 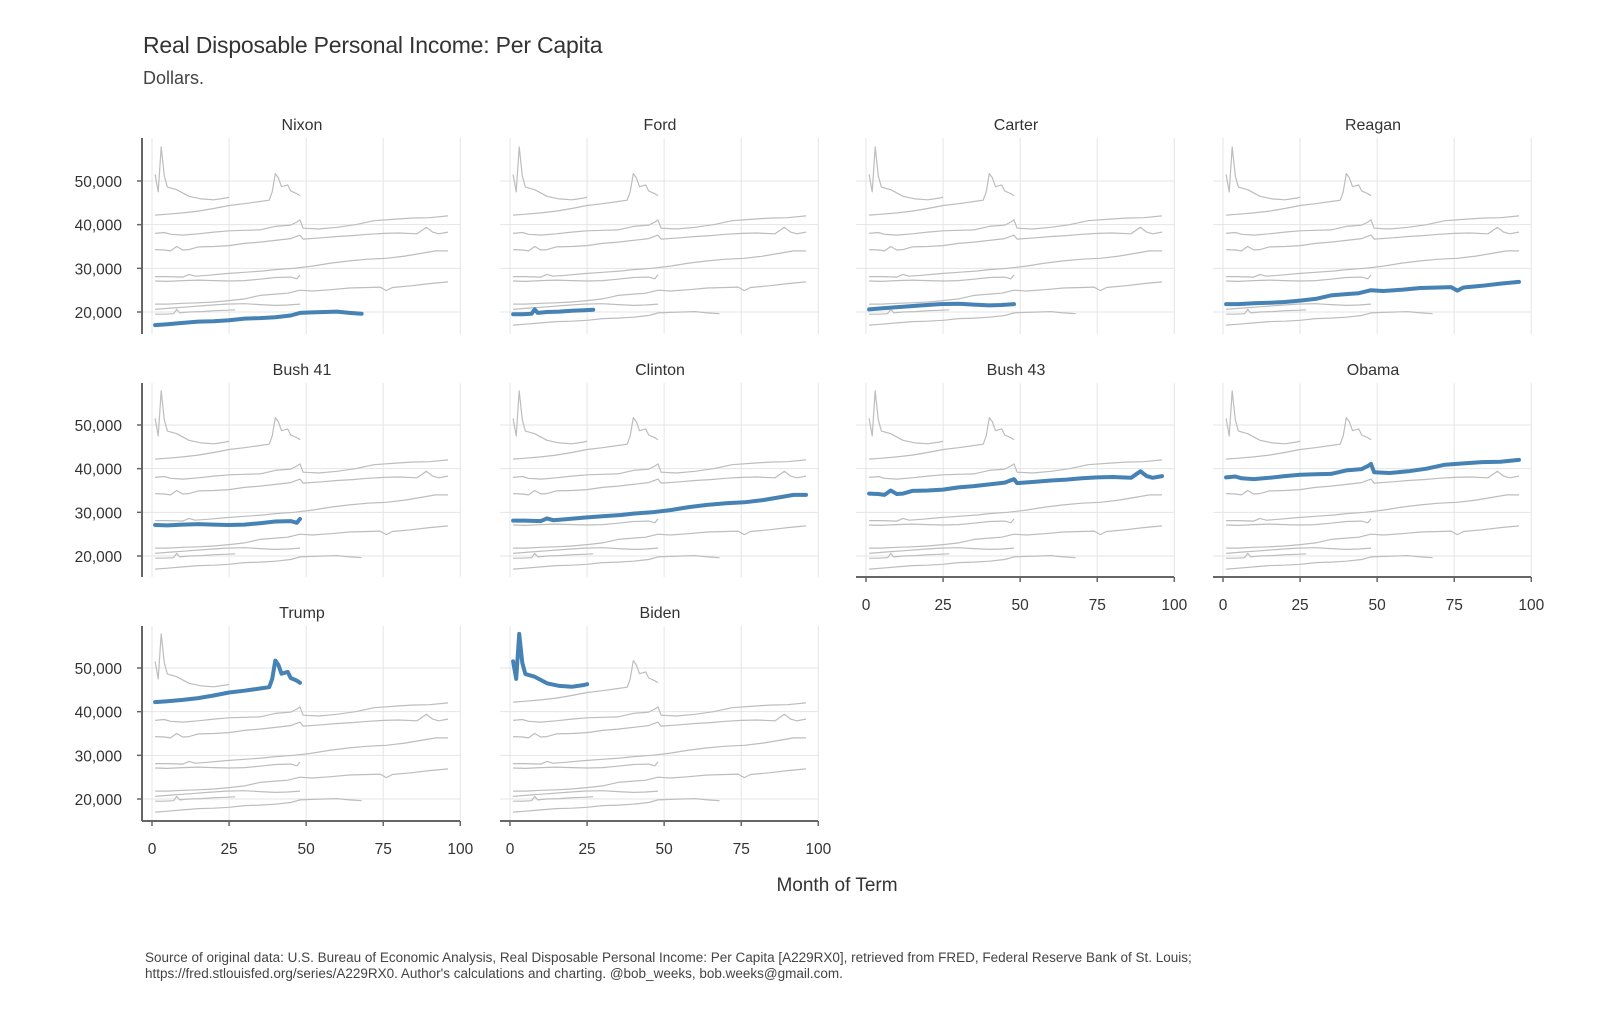 I want to click on highlight-series-carter, so click(x=941, y=306).